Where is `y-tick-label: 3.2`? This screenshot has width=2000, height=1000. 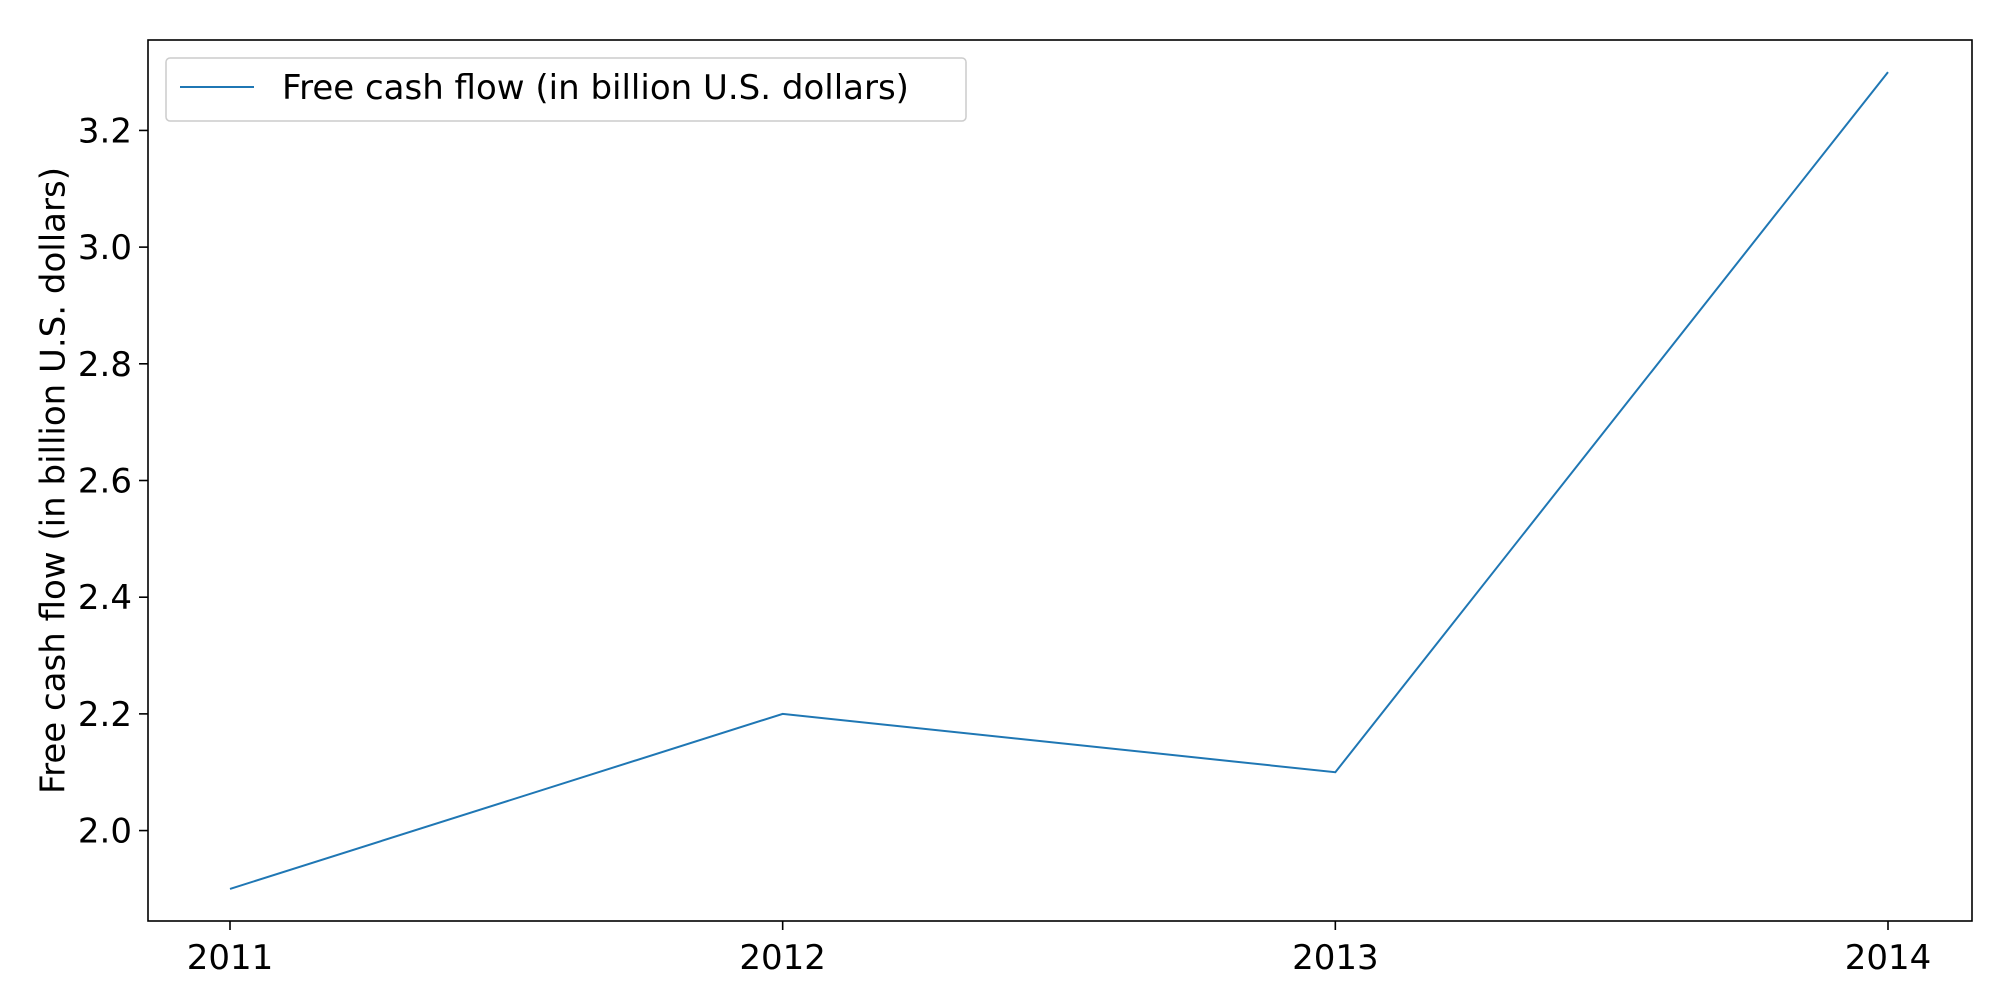 y-tick-label: 3.2 is located at coordinates (105, 131).